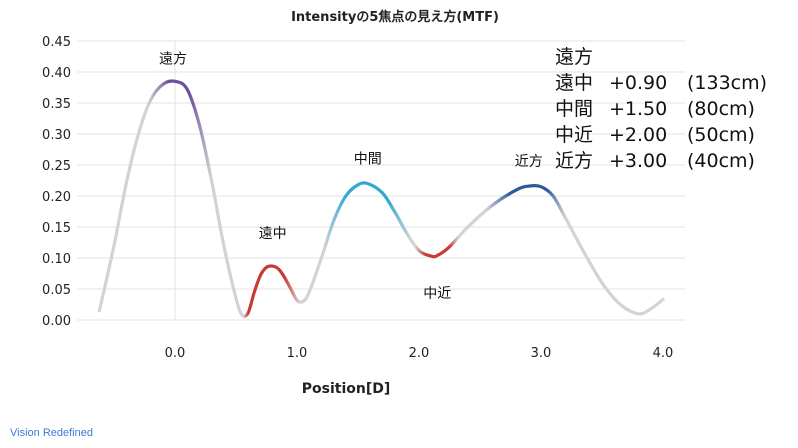  What do you see at coordinates (56, 259) in the screenshot?
I see `y-tick-label: 0.10` at bounding box center [56, 259].